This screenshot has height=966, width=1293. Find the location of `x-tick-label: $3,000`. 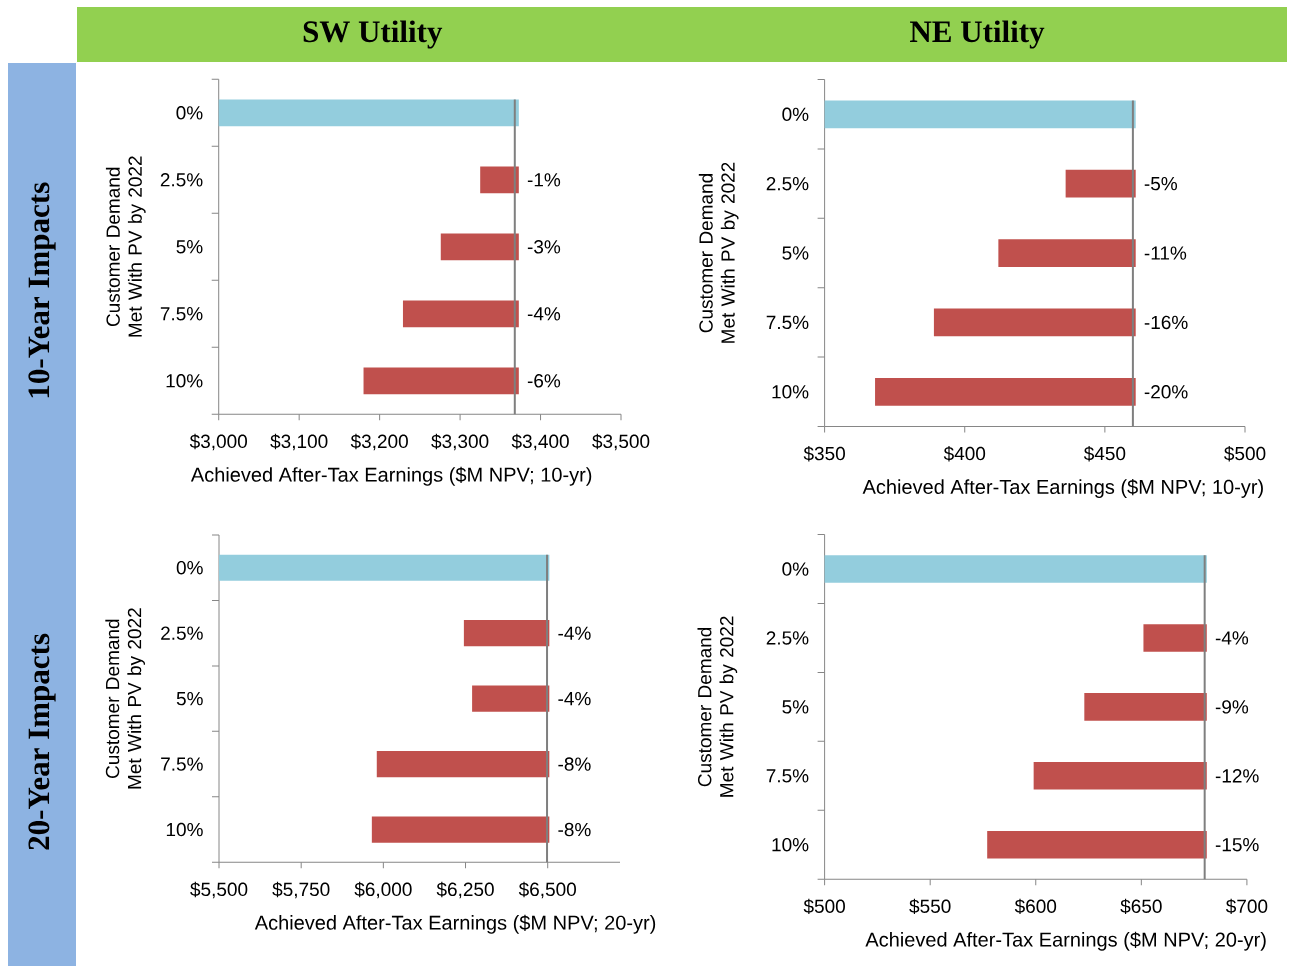

x-tick-label: $3,000 is located at coordinates (218, 442).